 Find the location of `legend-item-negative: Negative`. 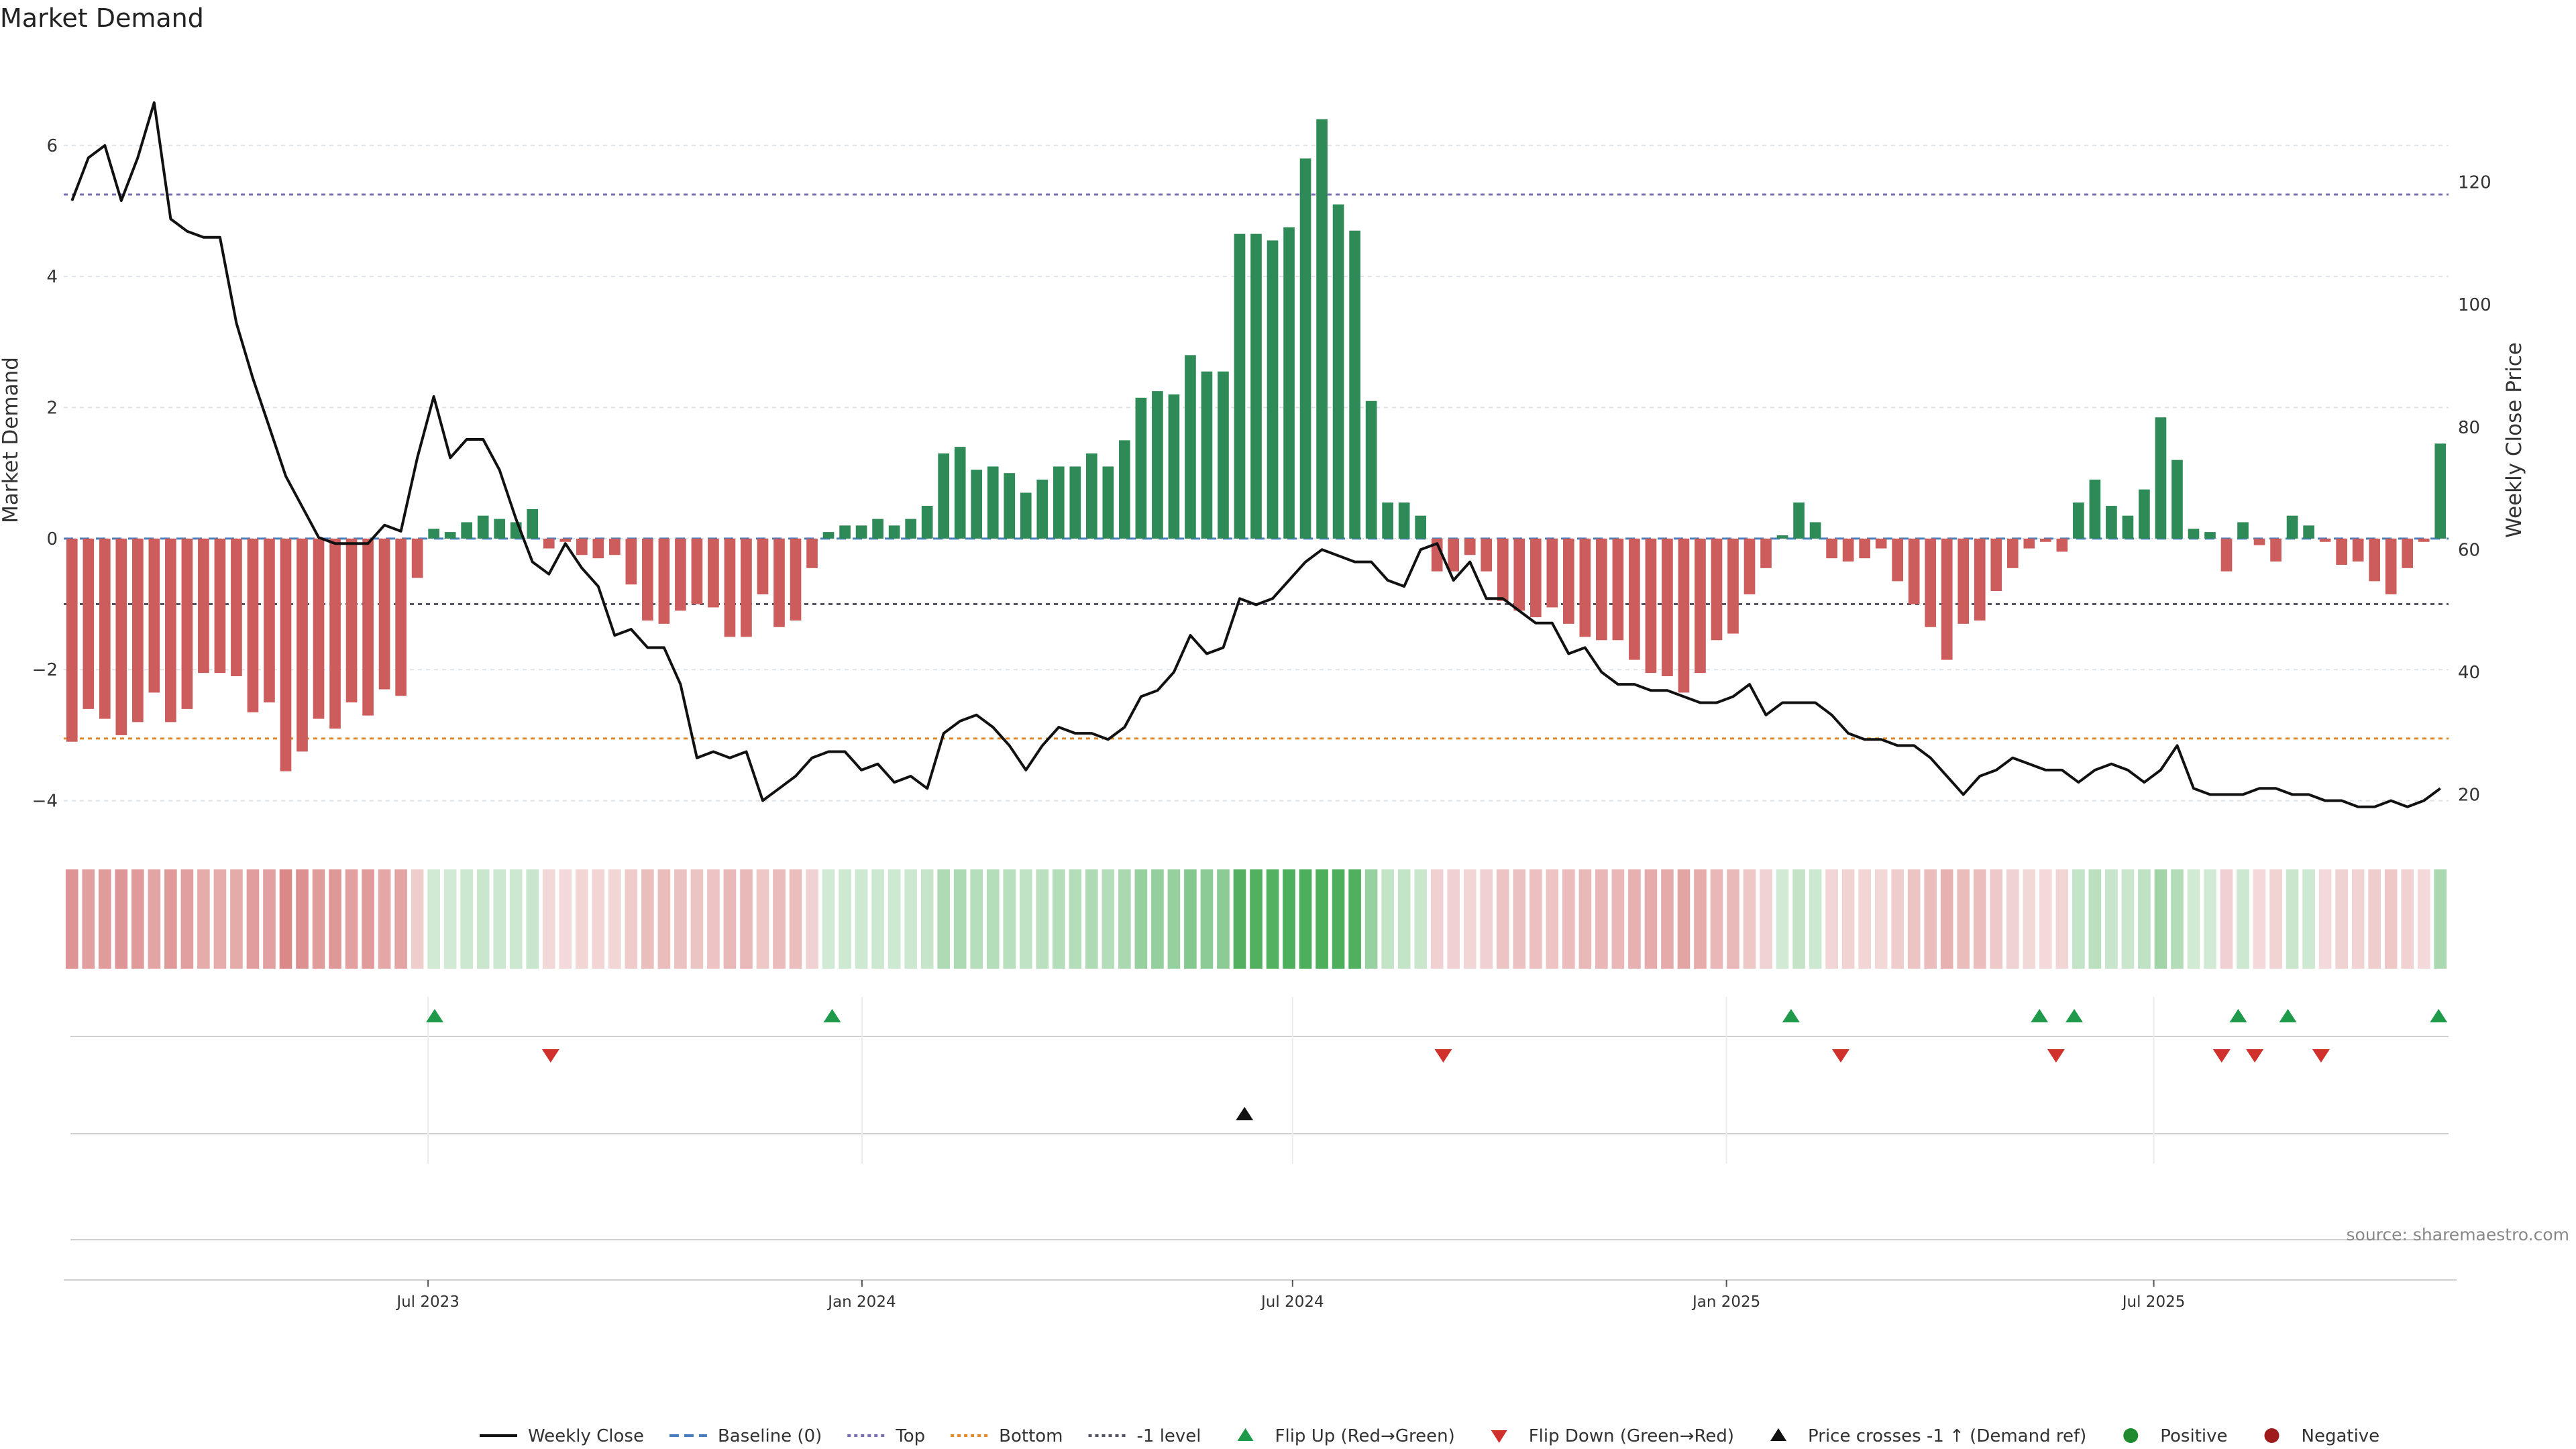

legend-item-negative: Negative is located at coordinates (2321, 1436).